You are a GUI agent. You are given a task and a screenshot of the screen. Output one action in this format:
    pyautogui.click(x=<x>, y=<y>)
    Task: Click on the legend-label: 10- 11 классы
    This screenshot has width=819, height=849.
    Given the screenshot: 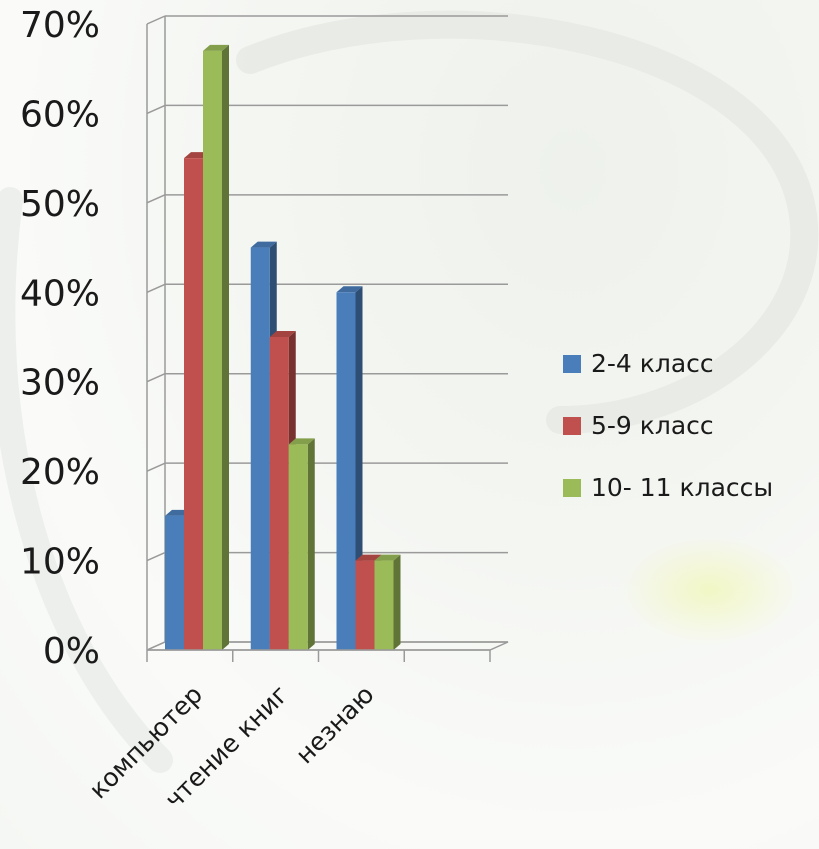 What is the action you would take?
    pyautogui.click(x=682, y=487)
    